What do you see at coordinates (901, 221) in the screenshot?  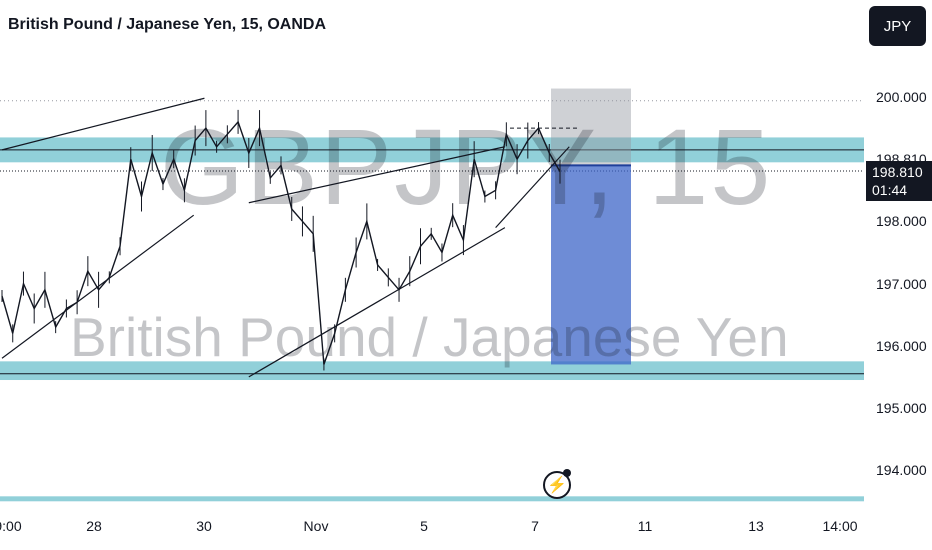 I see `y-tick-label: 198.000` at bounding box center [901, 221].